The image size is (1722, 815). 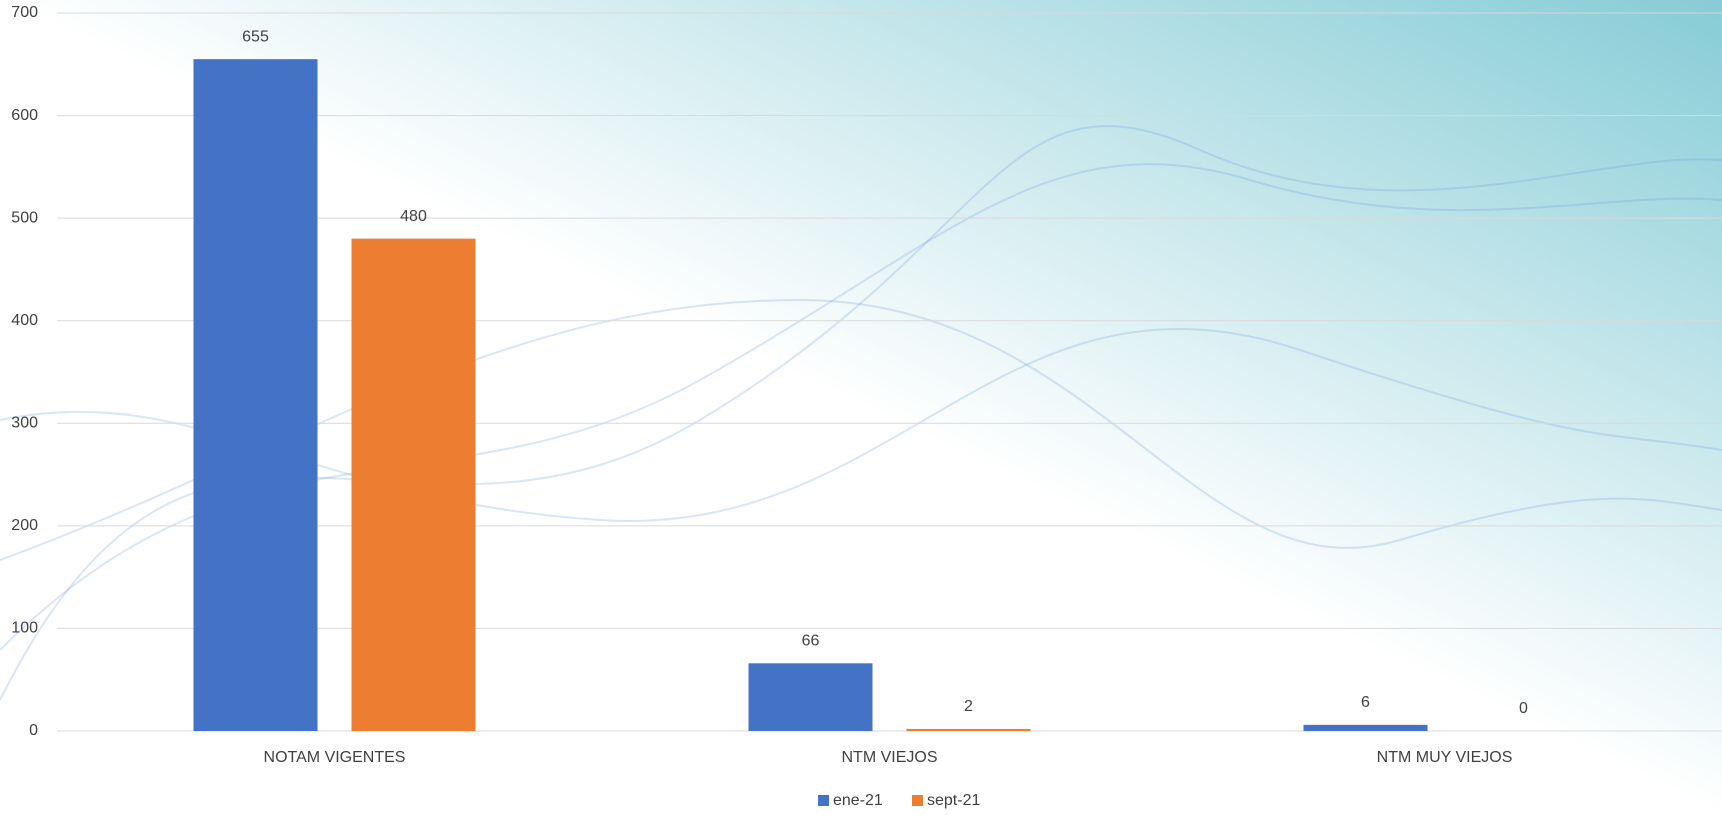 I want to click on data-label: 480, so click(x=413, y=216).